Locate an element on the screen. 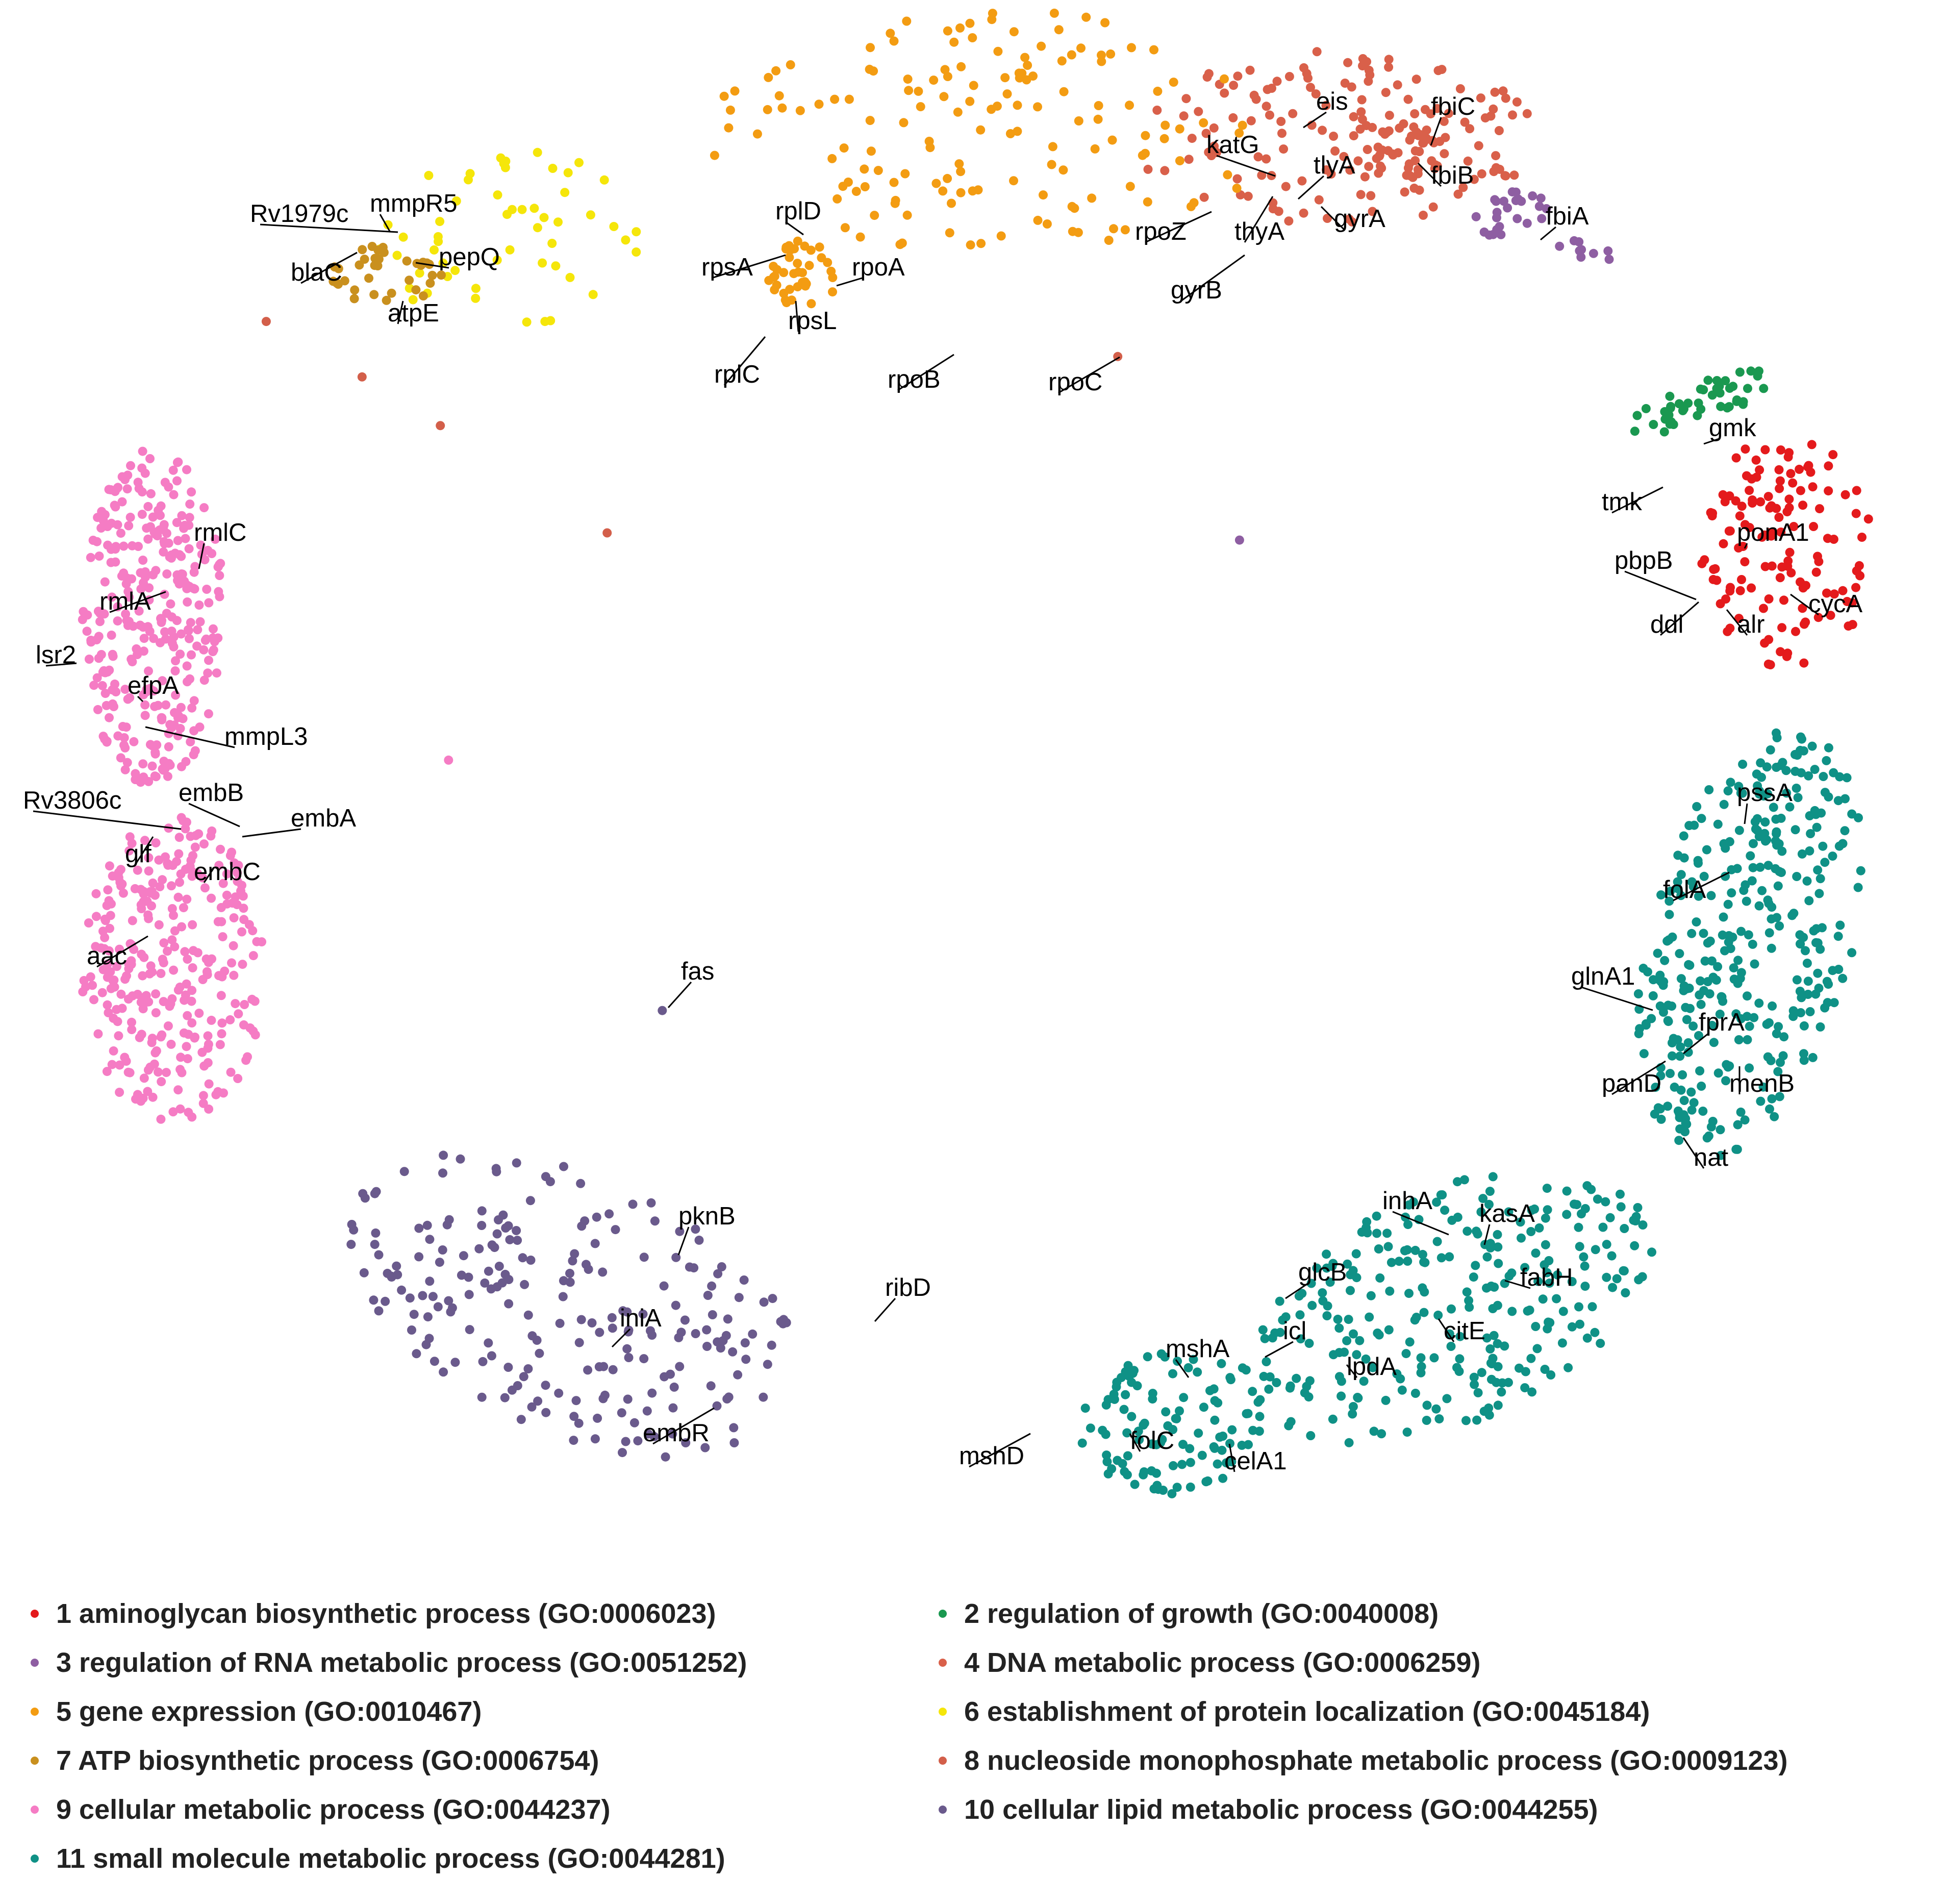  gene-label-ribD: ribD is located at coordinates (908, 1287).